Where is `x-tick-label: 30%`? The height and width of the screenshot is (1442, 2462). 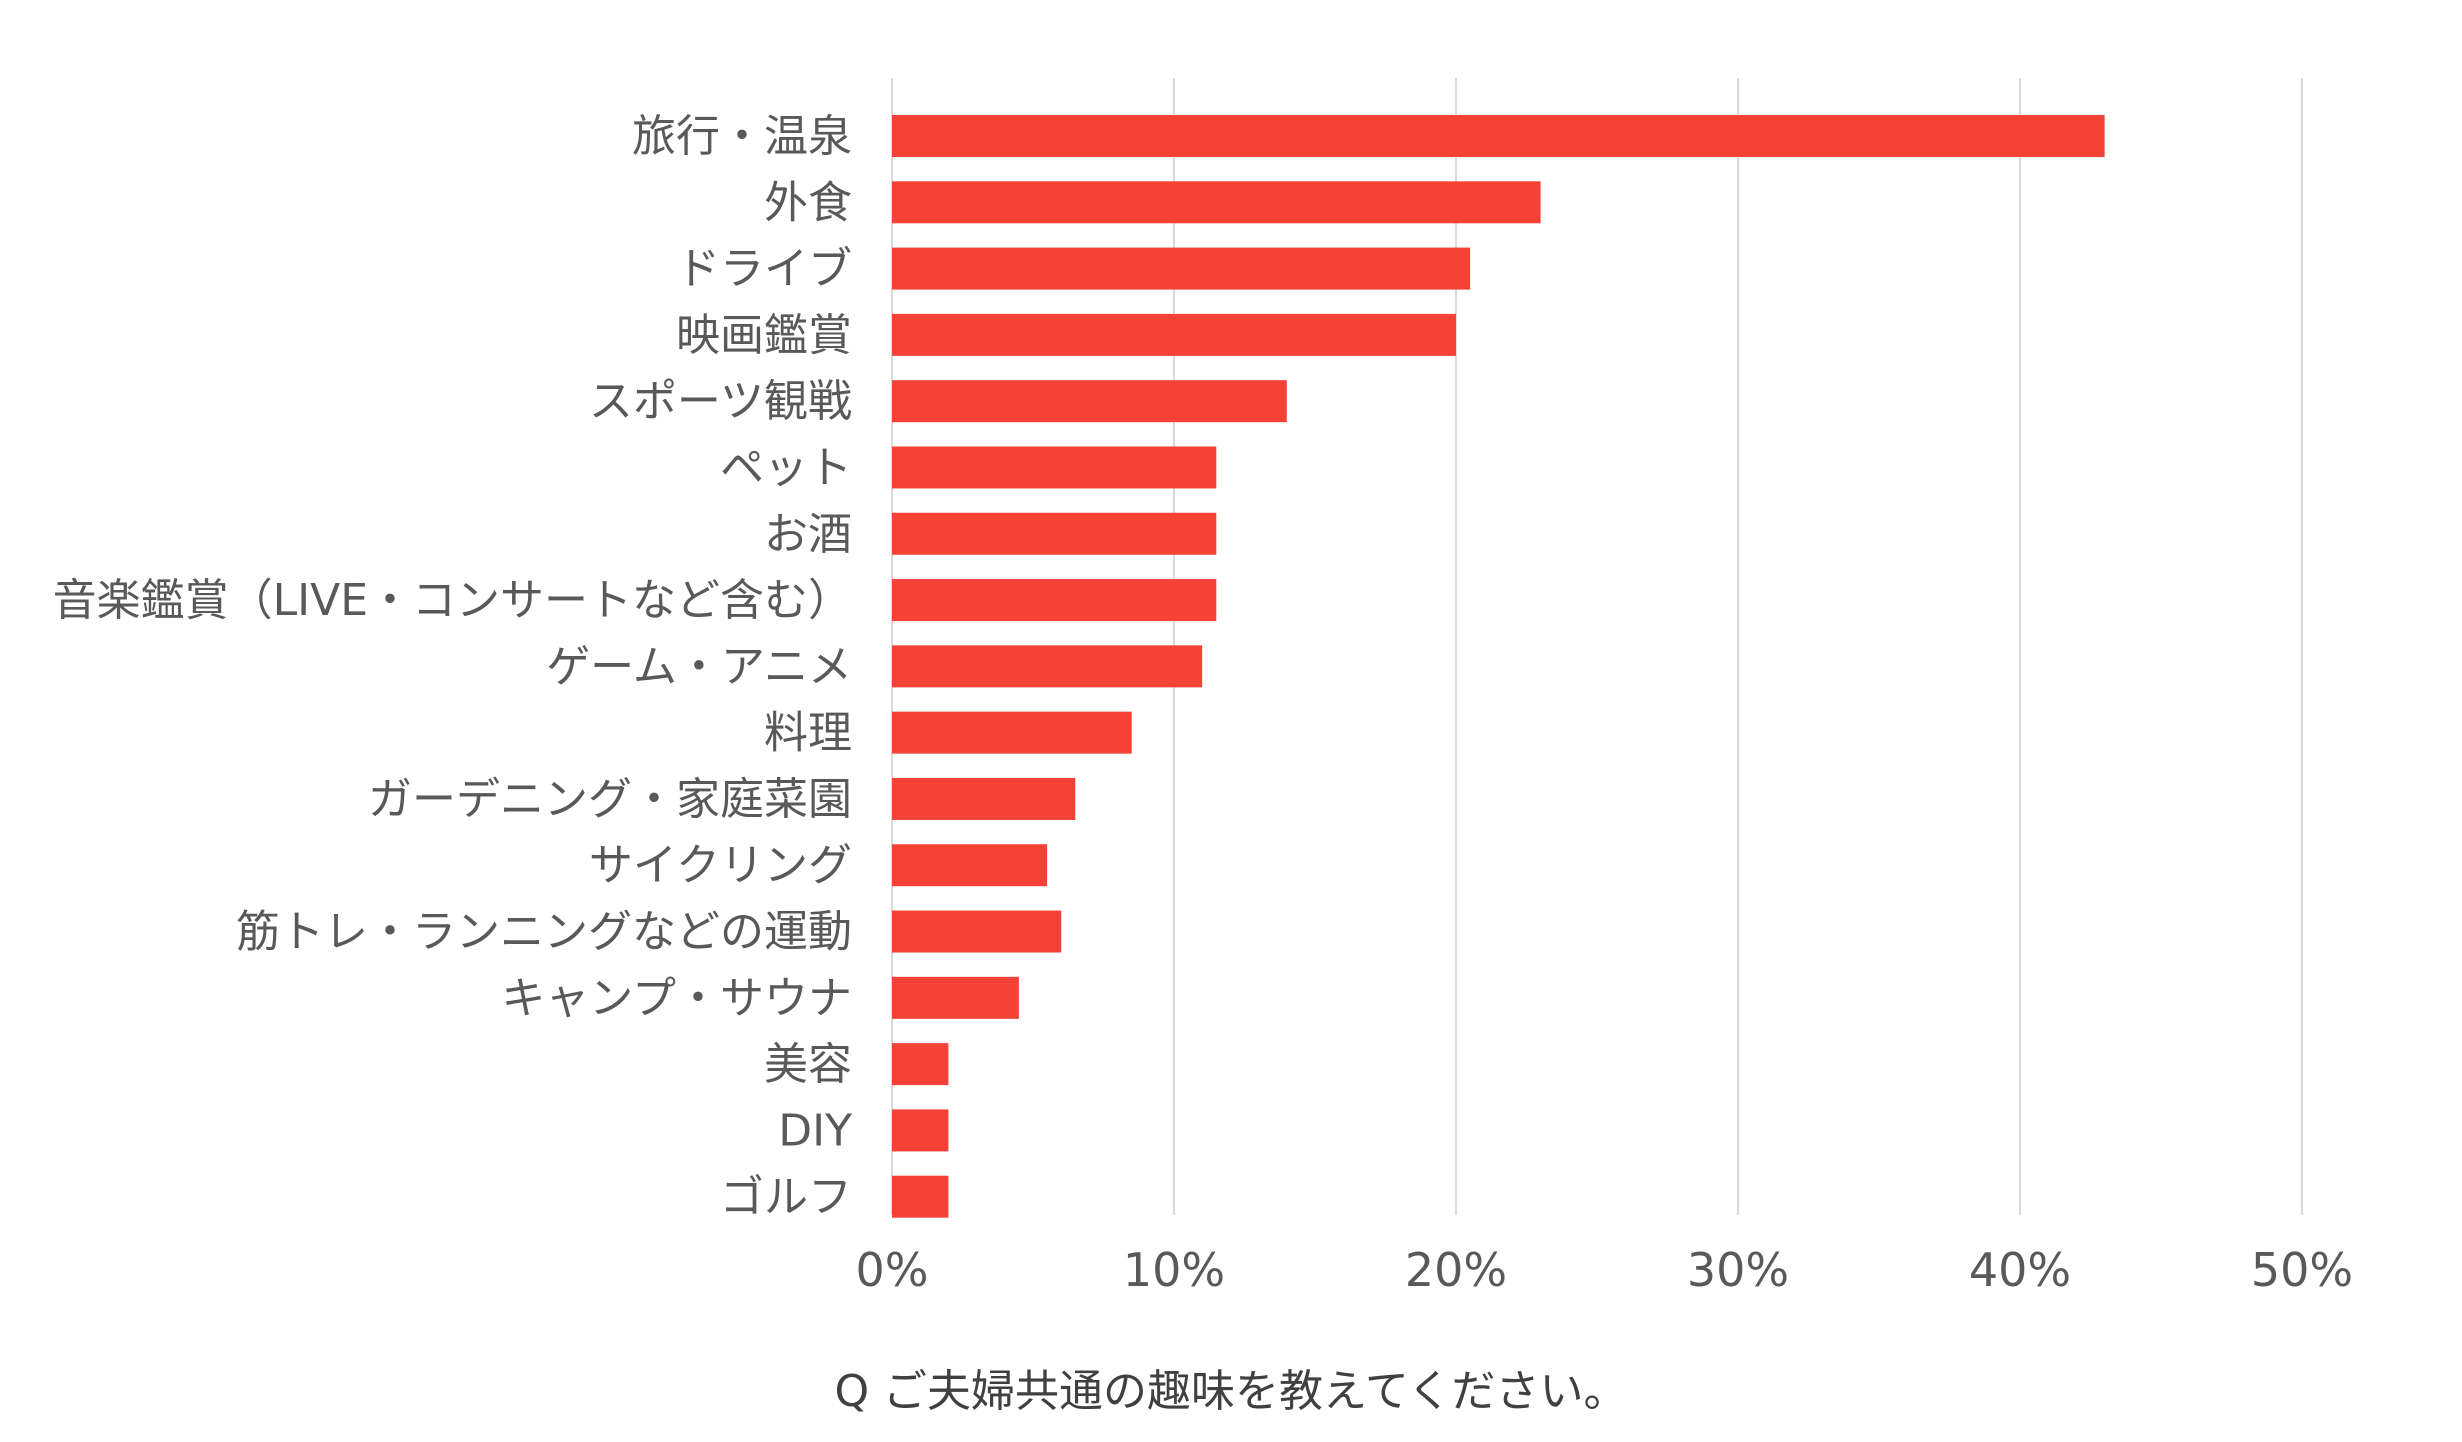 x-tick-label: 30% is located at coordinates (1738, 1270).